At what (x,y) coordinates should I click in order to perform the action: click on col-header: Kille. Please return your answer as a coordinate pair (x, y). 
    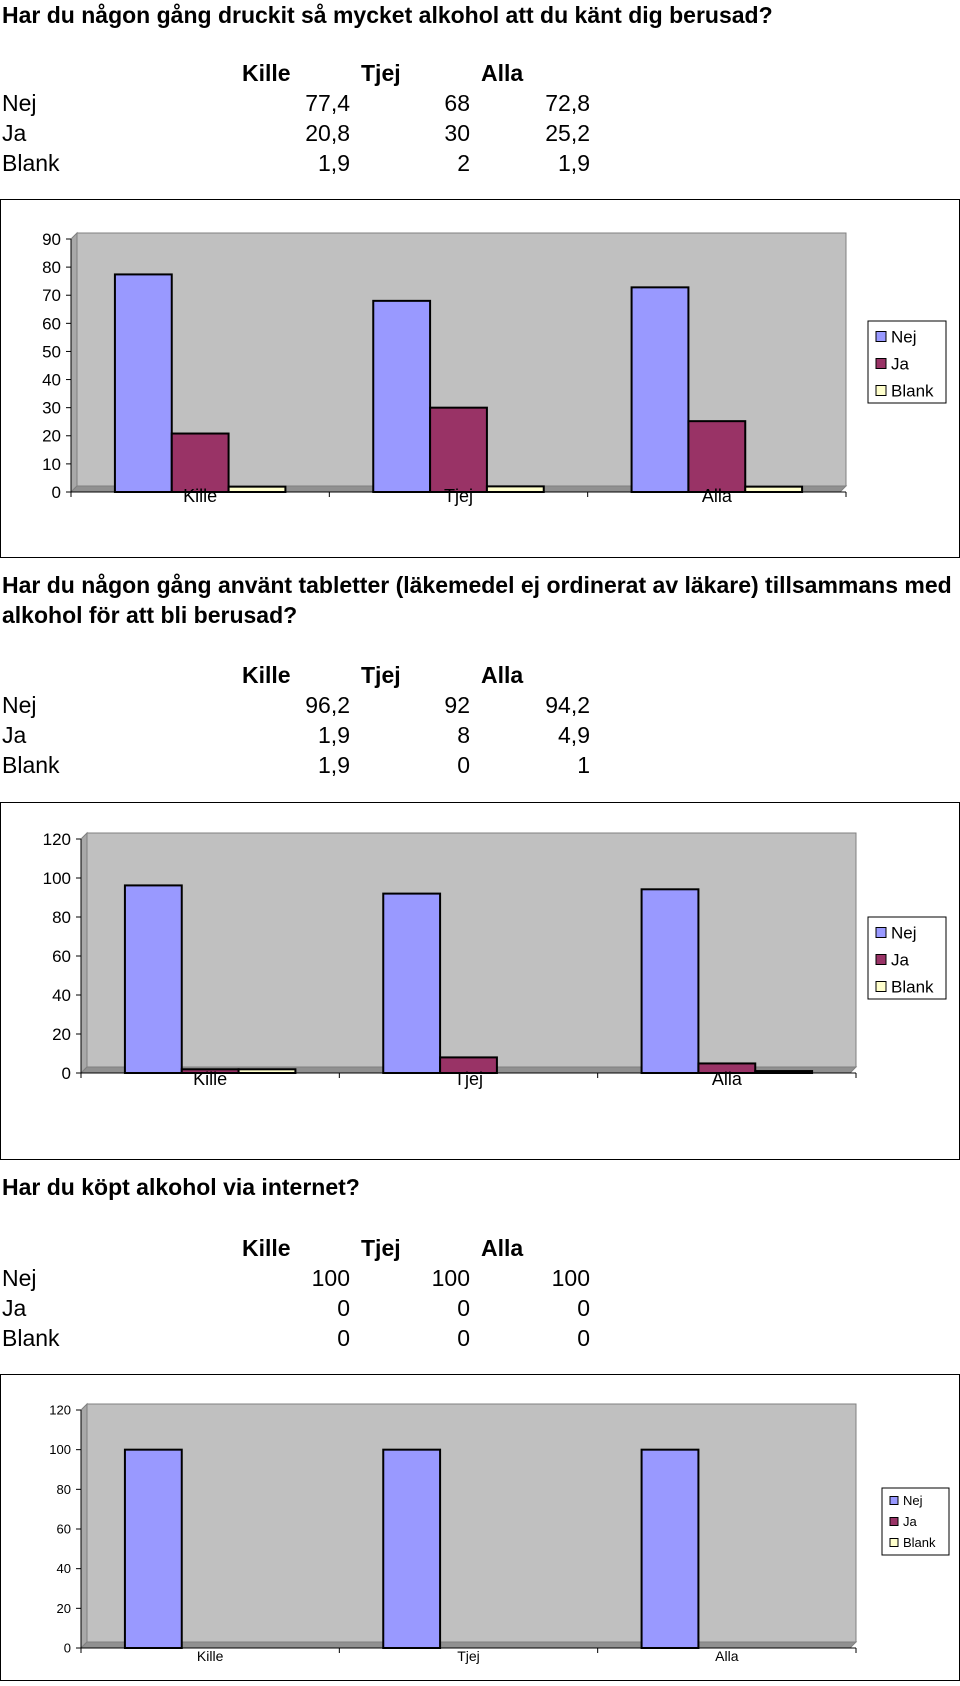
    Looking at the image, I should click on (266, 1248).